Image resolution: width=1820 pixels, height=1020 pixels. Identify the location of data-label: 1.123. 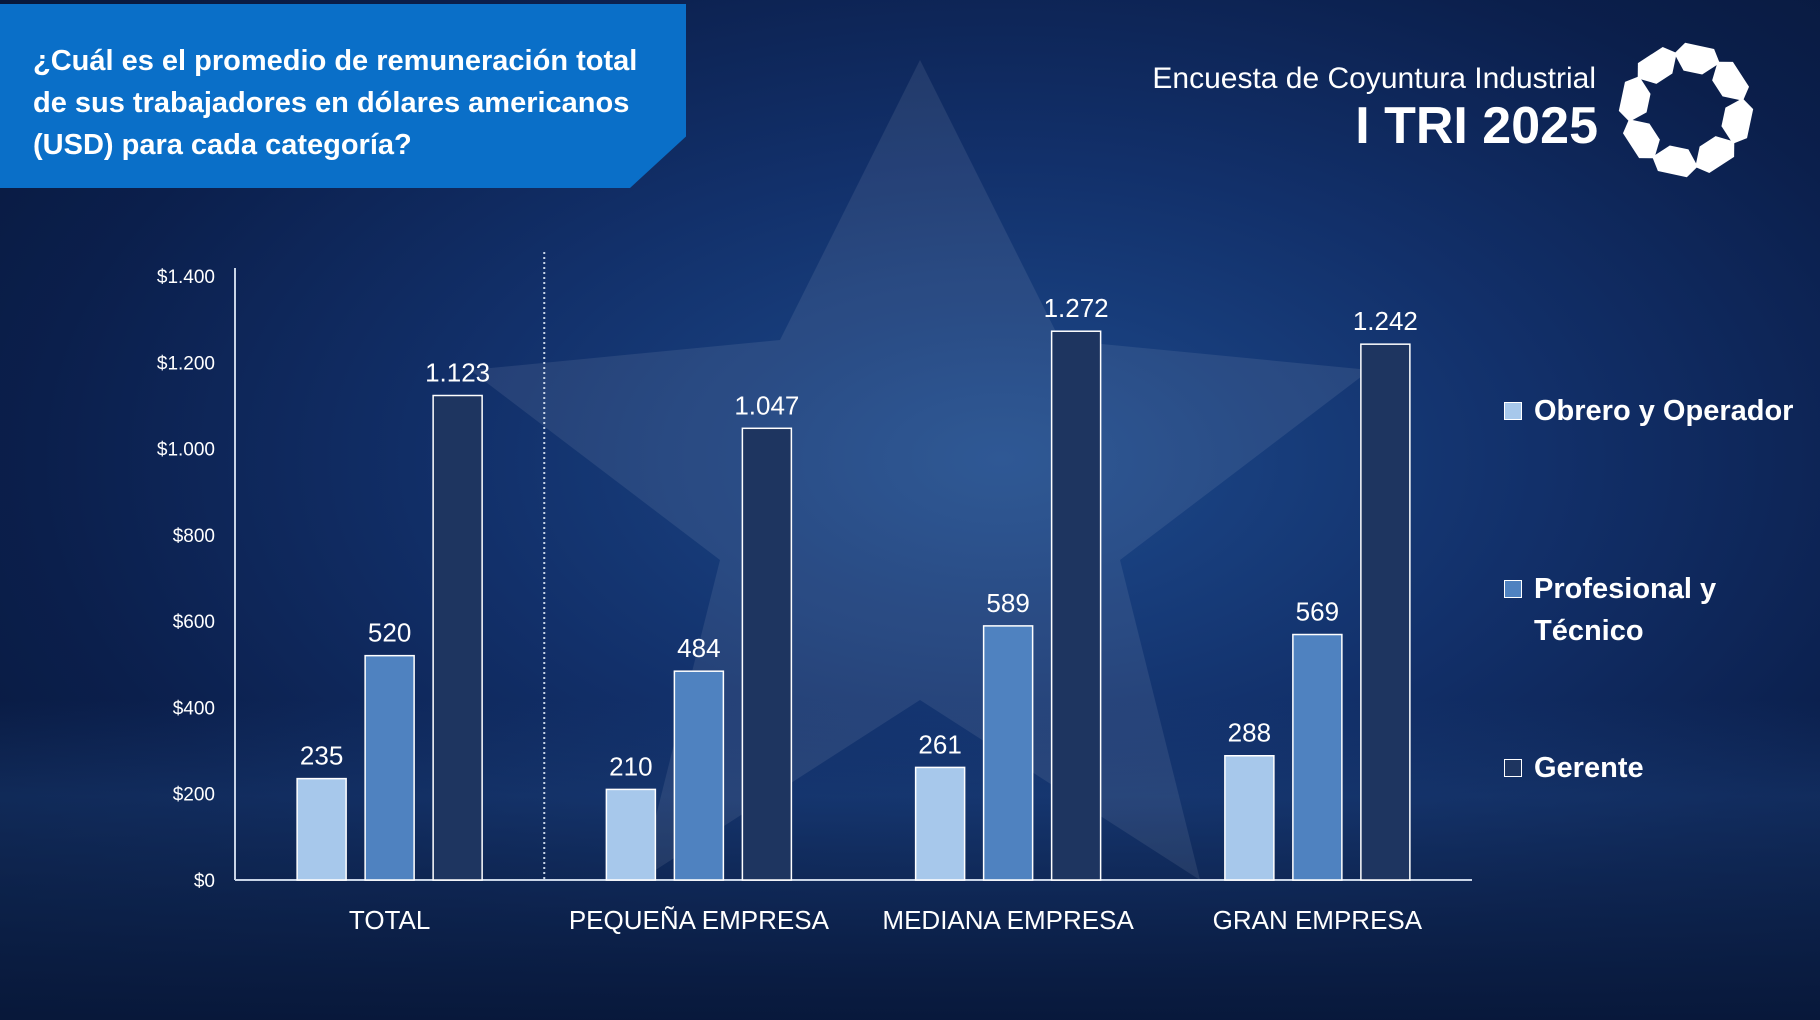
(457, 373).